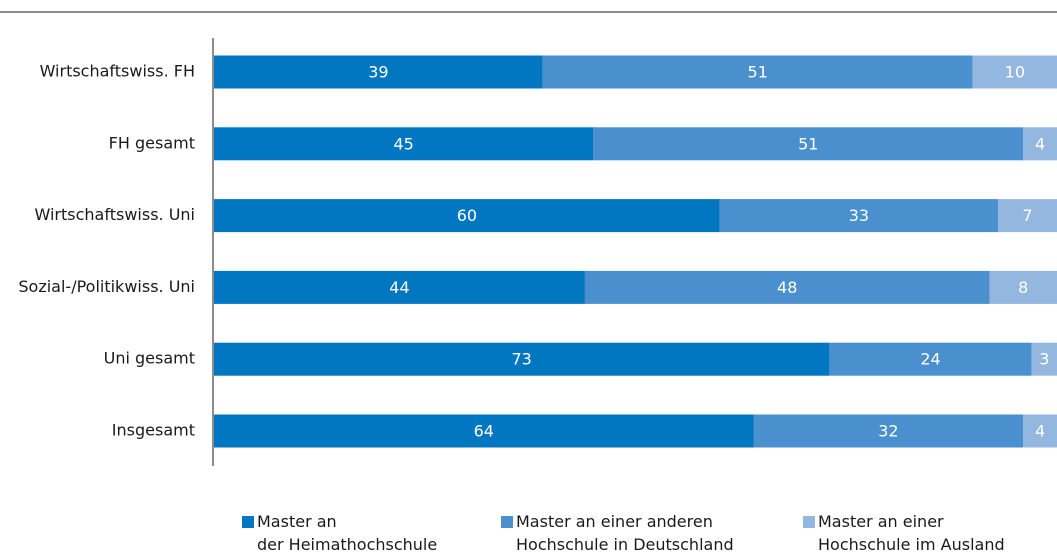  I want to click on value-label: 32, so click(888, 431).